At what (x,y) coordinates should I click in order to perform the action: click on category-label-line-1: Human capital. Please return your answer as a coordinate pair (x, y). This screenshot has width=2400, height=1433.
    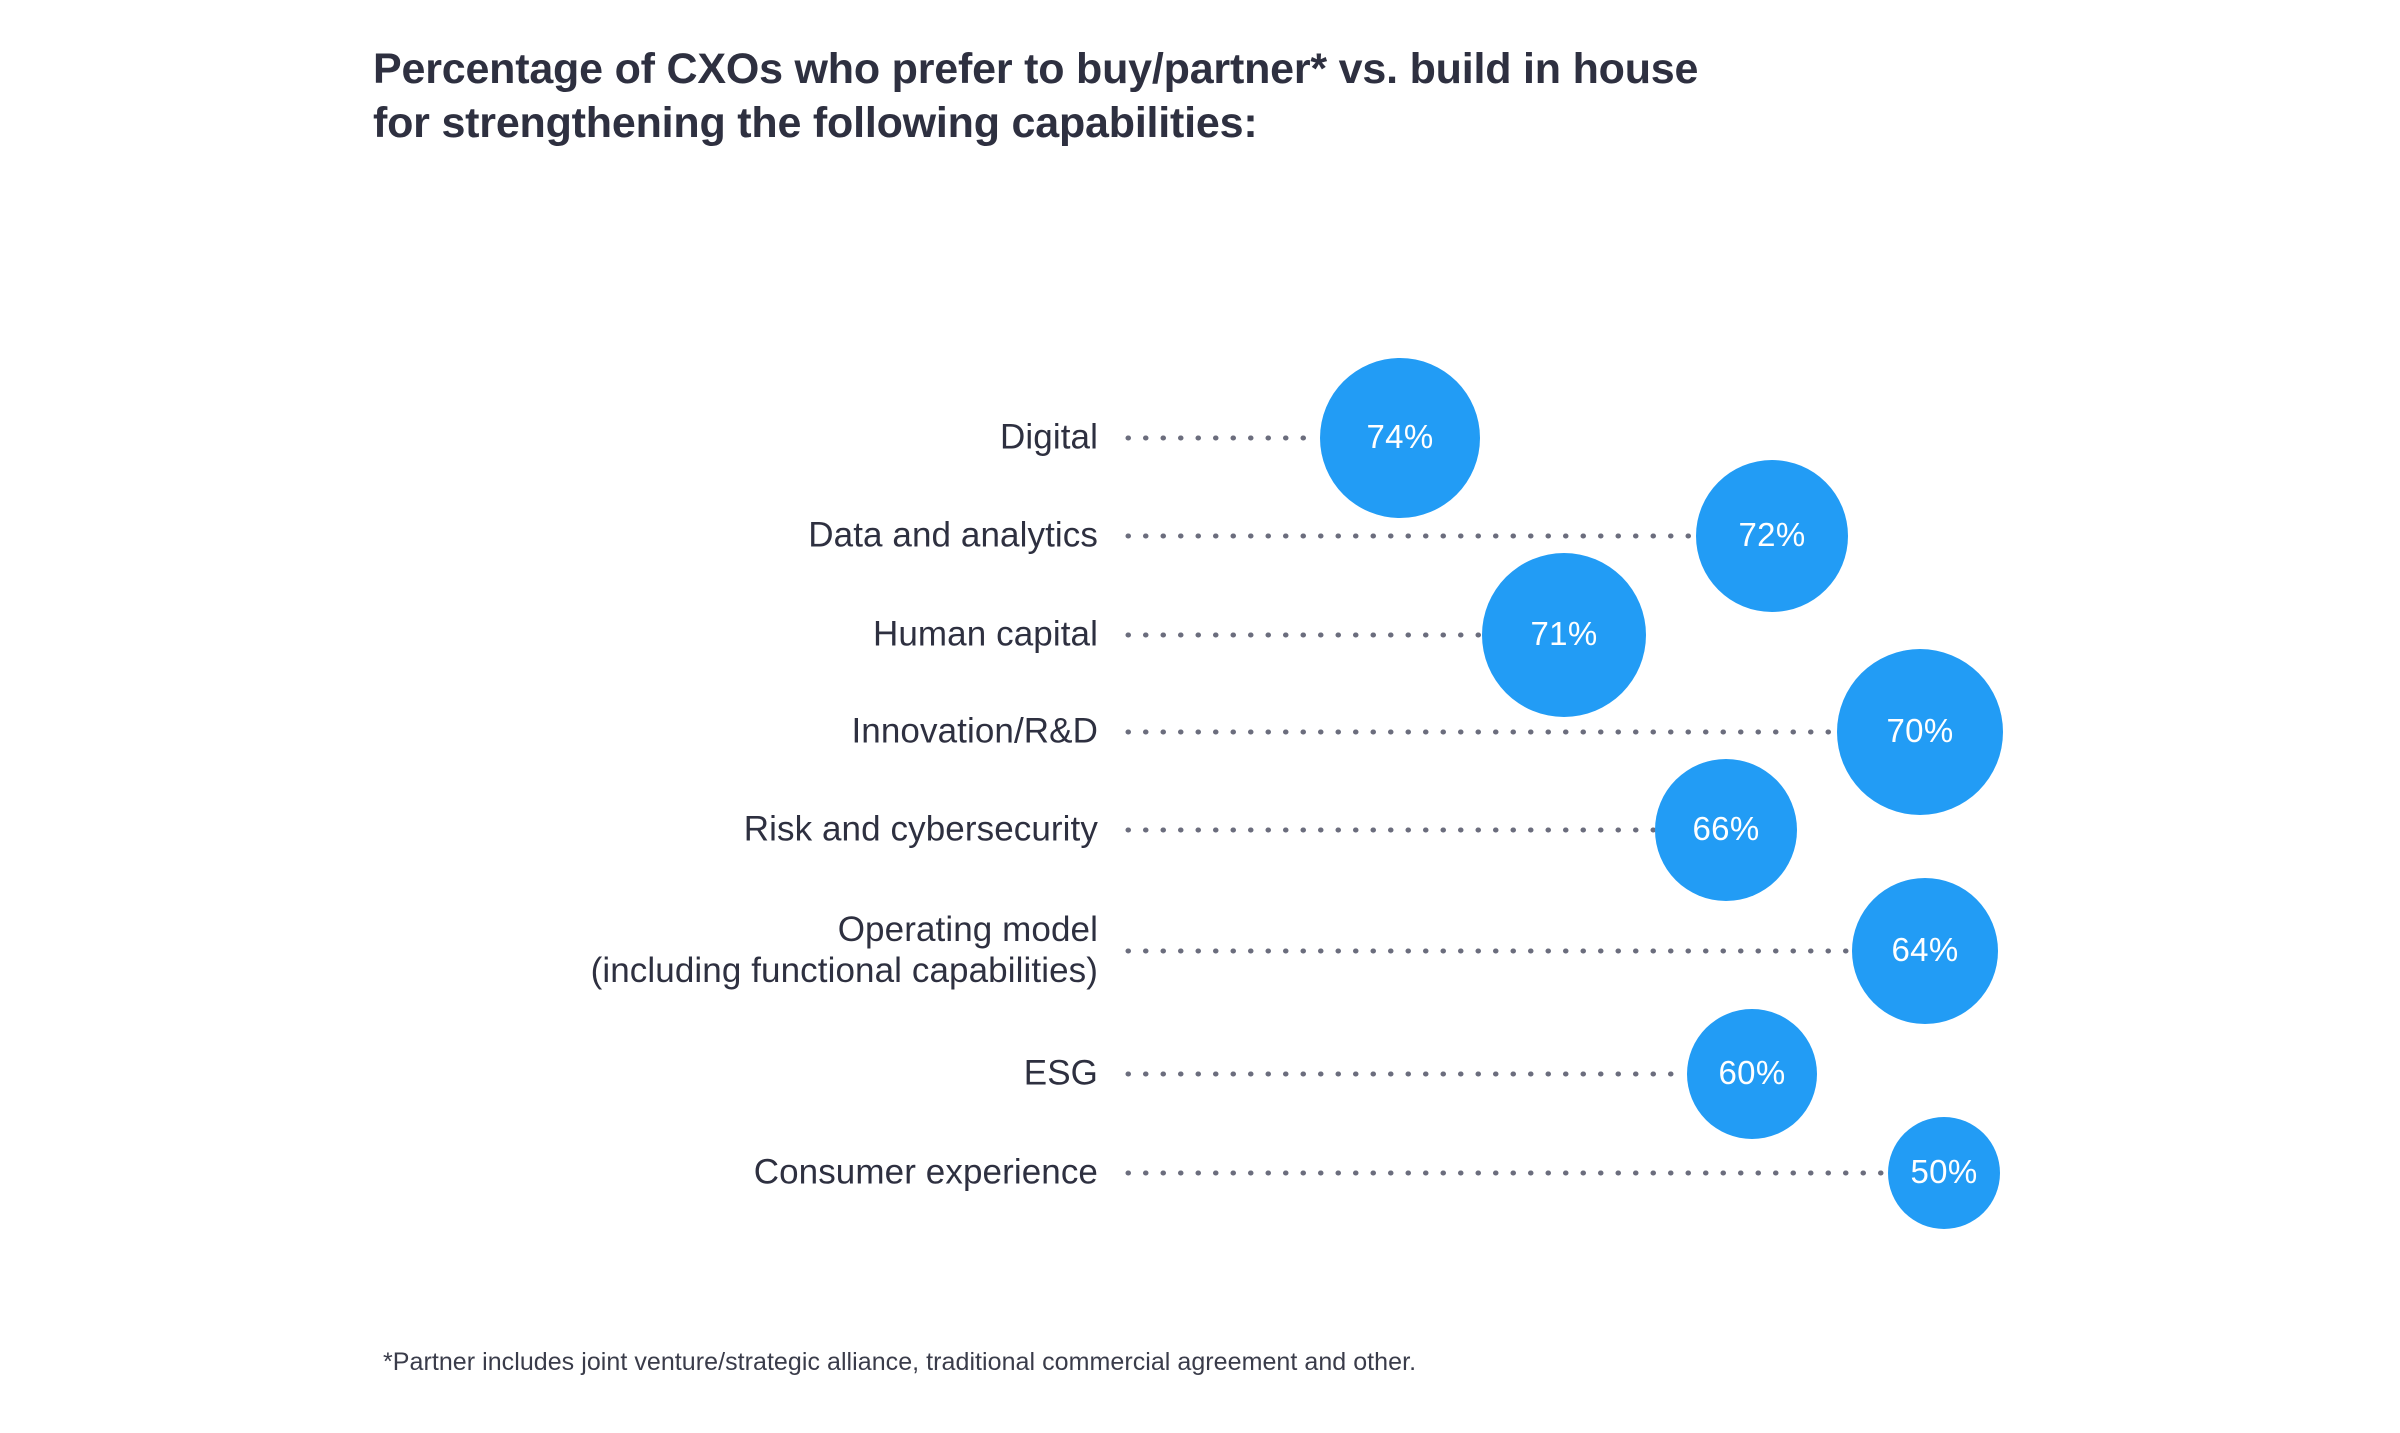
    Looking at the image, I should click on (985, 634).